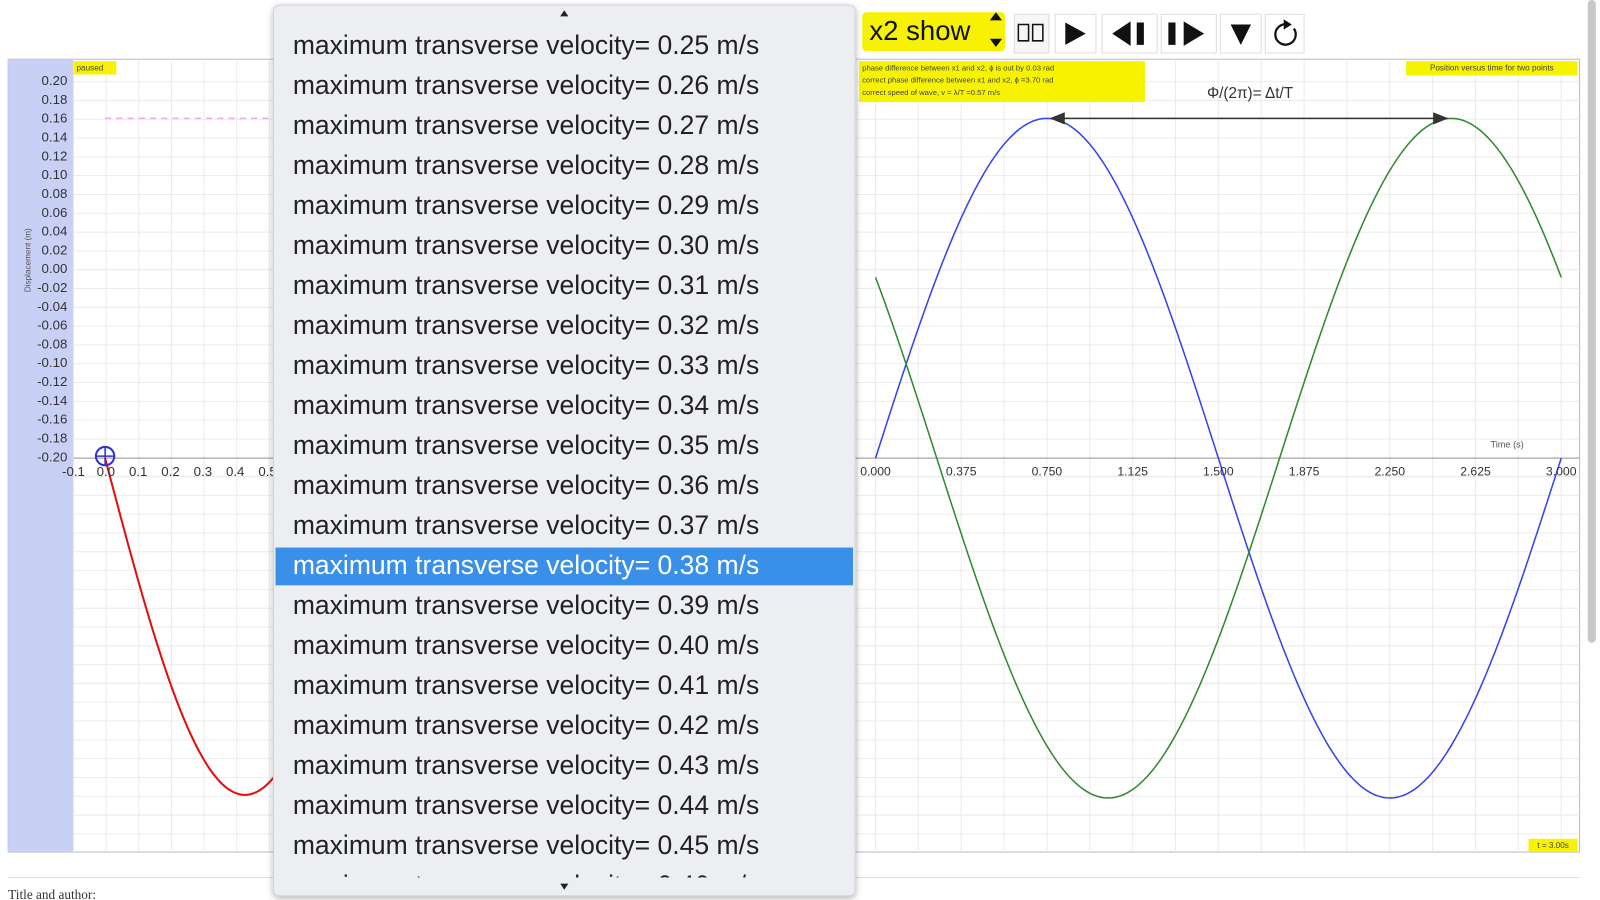  I want to click on option-label: maximum transverse velocity= 0.34 m/s, so click(526, 405).